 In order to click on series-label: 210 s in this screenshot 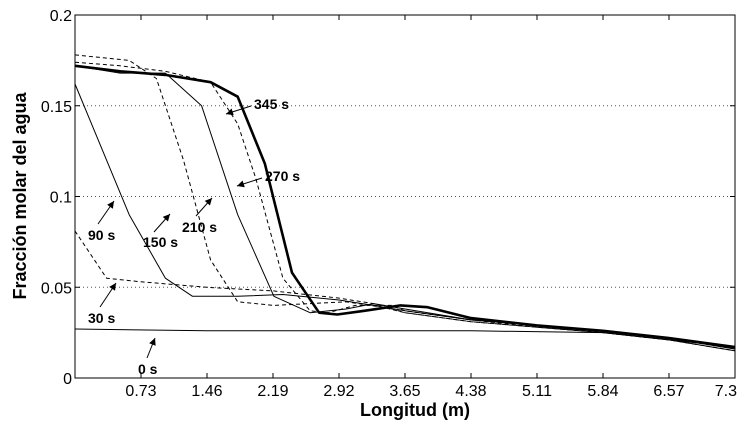, I will do `click(199, 227)`.